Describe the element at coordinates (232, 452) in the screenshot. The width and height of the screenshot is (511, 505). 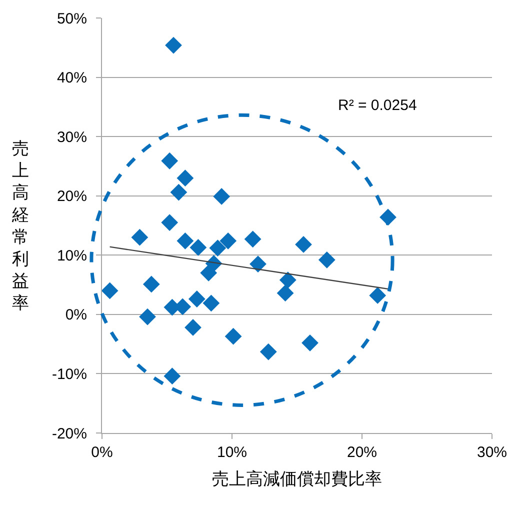
I see `x-tick-label: 10%` at that location.